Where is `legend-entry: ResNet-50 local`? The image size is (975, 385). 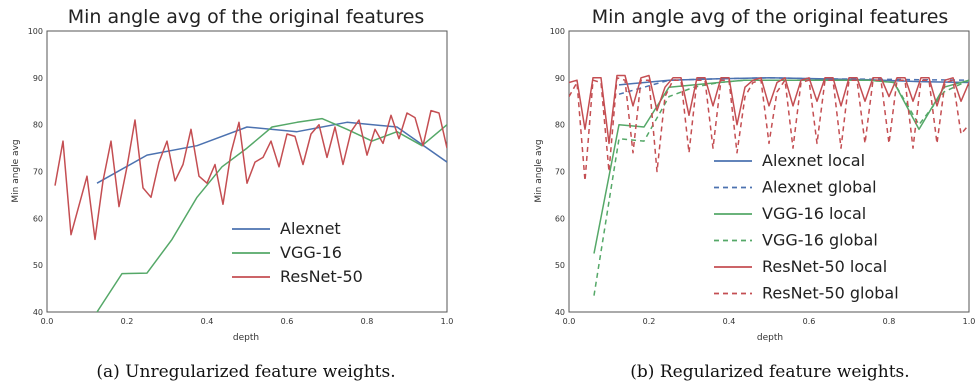 legend-entry: ResNet-50 local is located at coordinates (824, 266).